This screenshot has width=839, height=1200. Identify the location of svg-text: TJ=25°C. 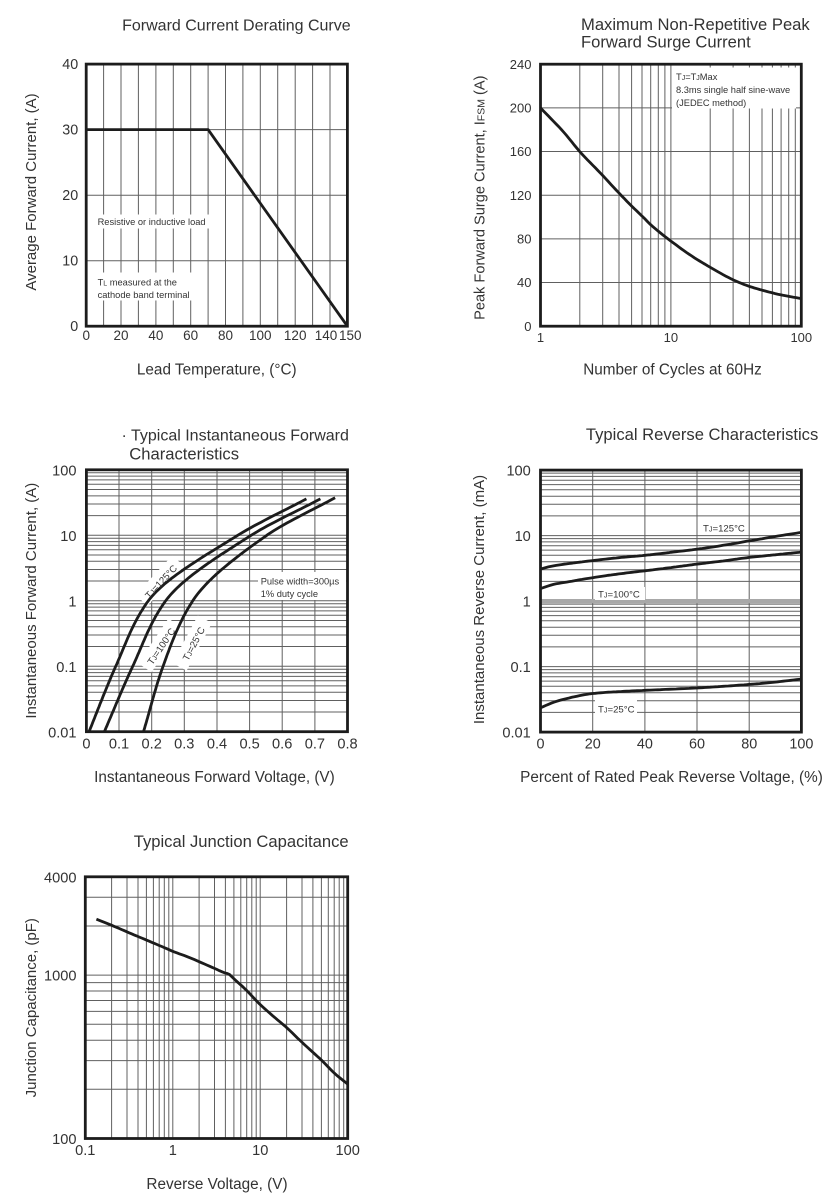
(616, 710).